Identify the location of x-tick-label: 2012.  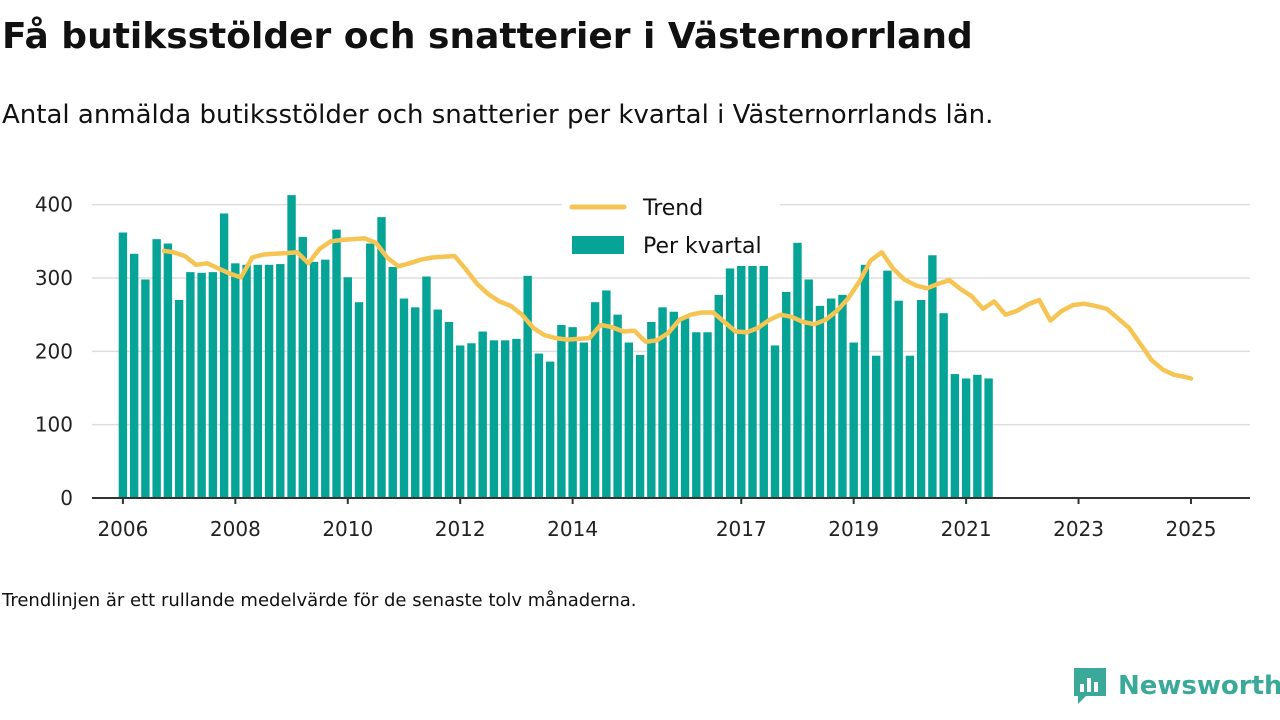
(460, 529).